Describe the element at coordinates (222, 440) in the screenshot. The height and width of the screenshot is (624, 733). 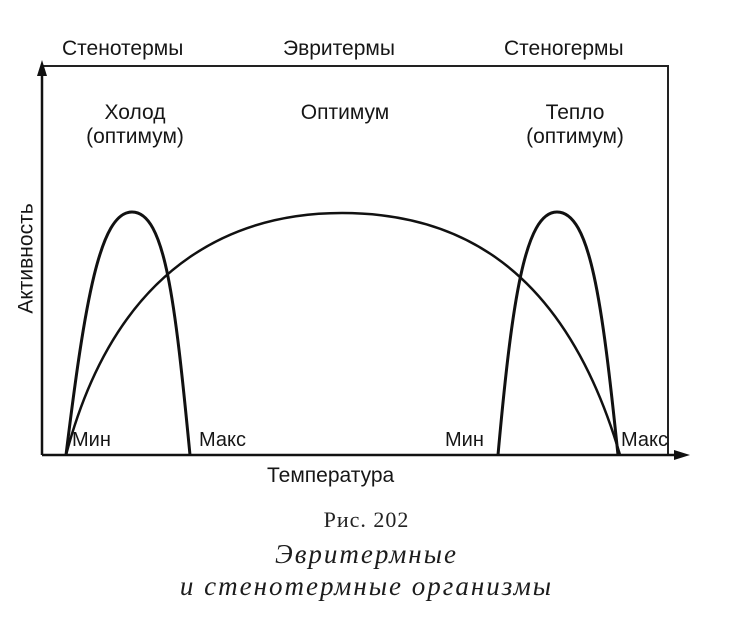
I see `cold-max-label: Макс` at that location.